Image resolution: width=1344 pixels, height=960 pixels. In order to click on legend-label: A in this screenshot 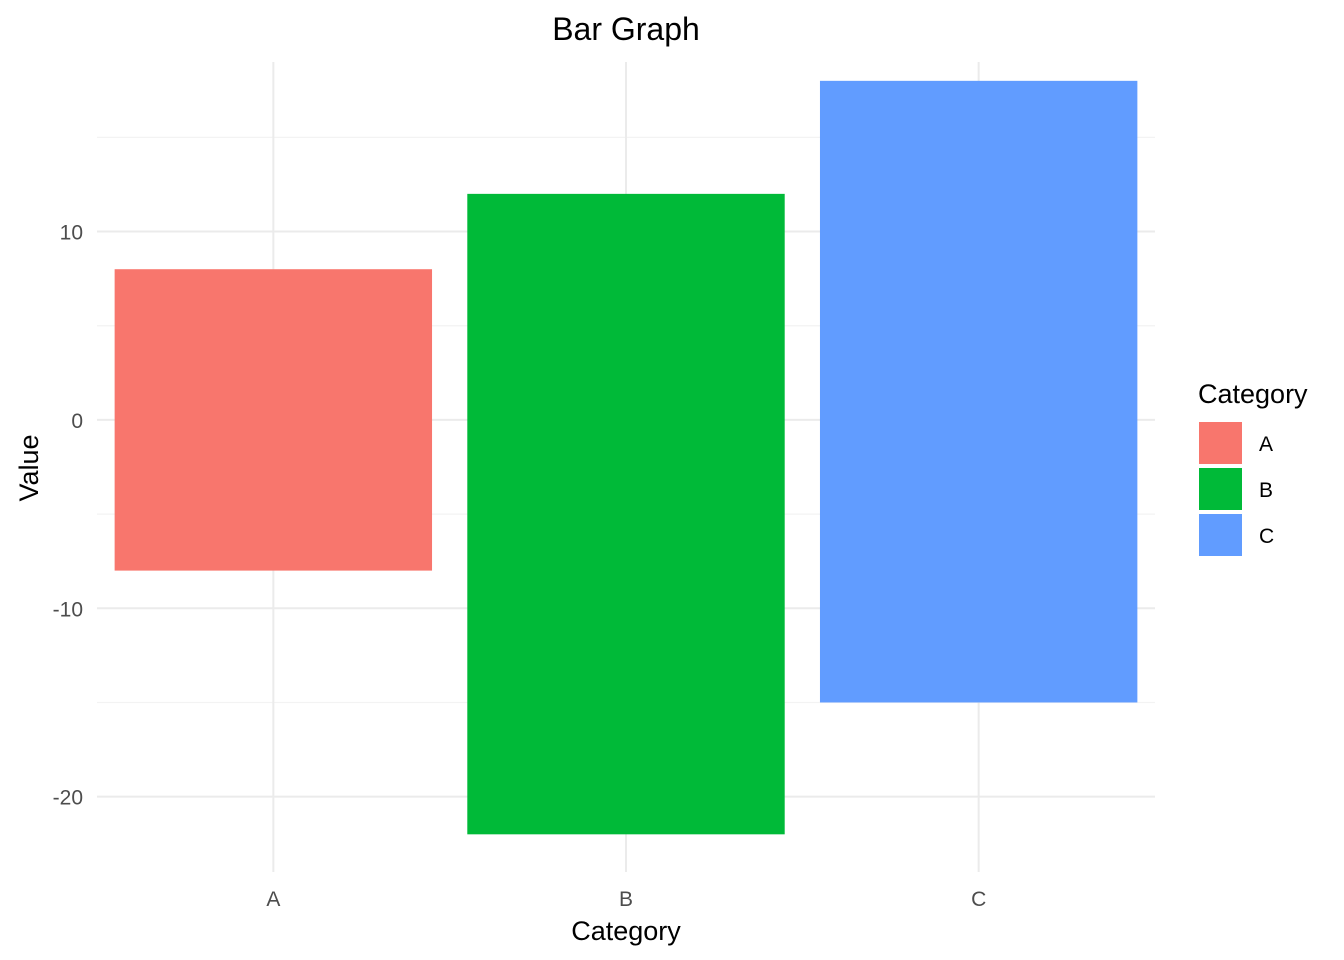, I will do `click(1266, 444)`.